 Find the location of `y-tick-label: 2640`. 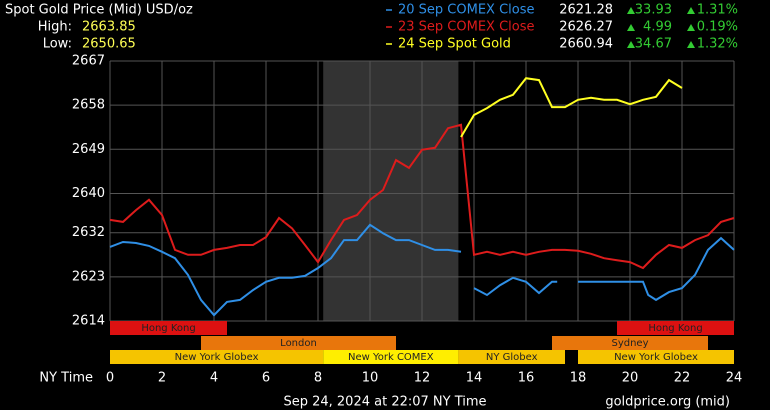

y-tick-label: 2640 is located at coordinates (88, 193).